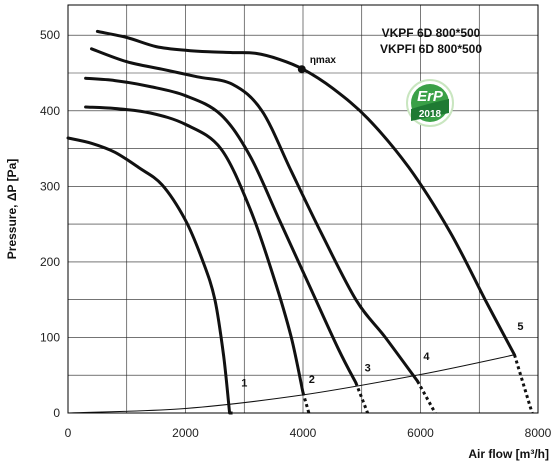 This screenshot has width=555, height=465. I want to click on eta-max-label: ηmax, so click(323, 60).